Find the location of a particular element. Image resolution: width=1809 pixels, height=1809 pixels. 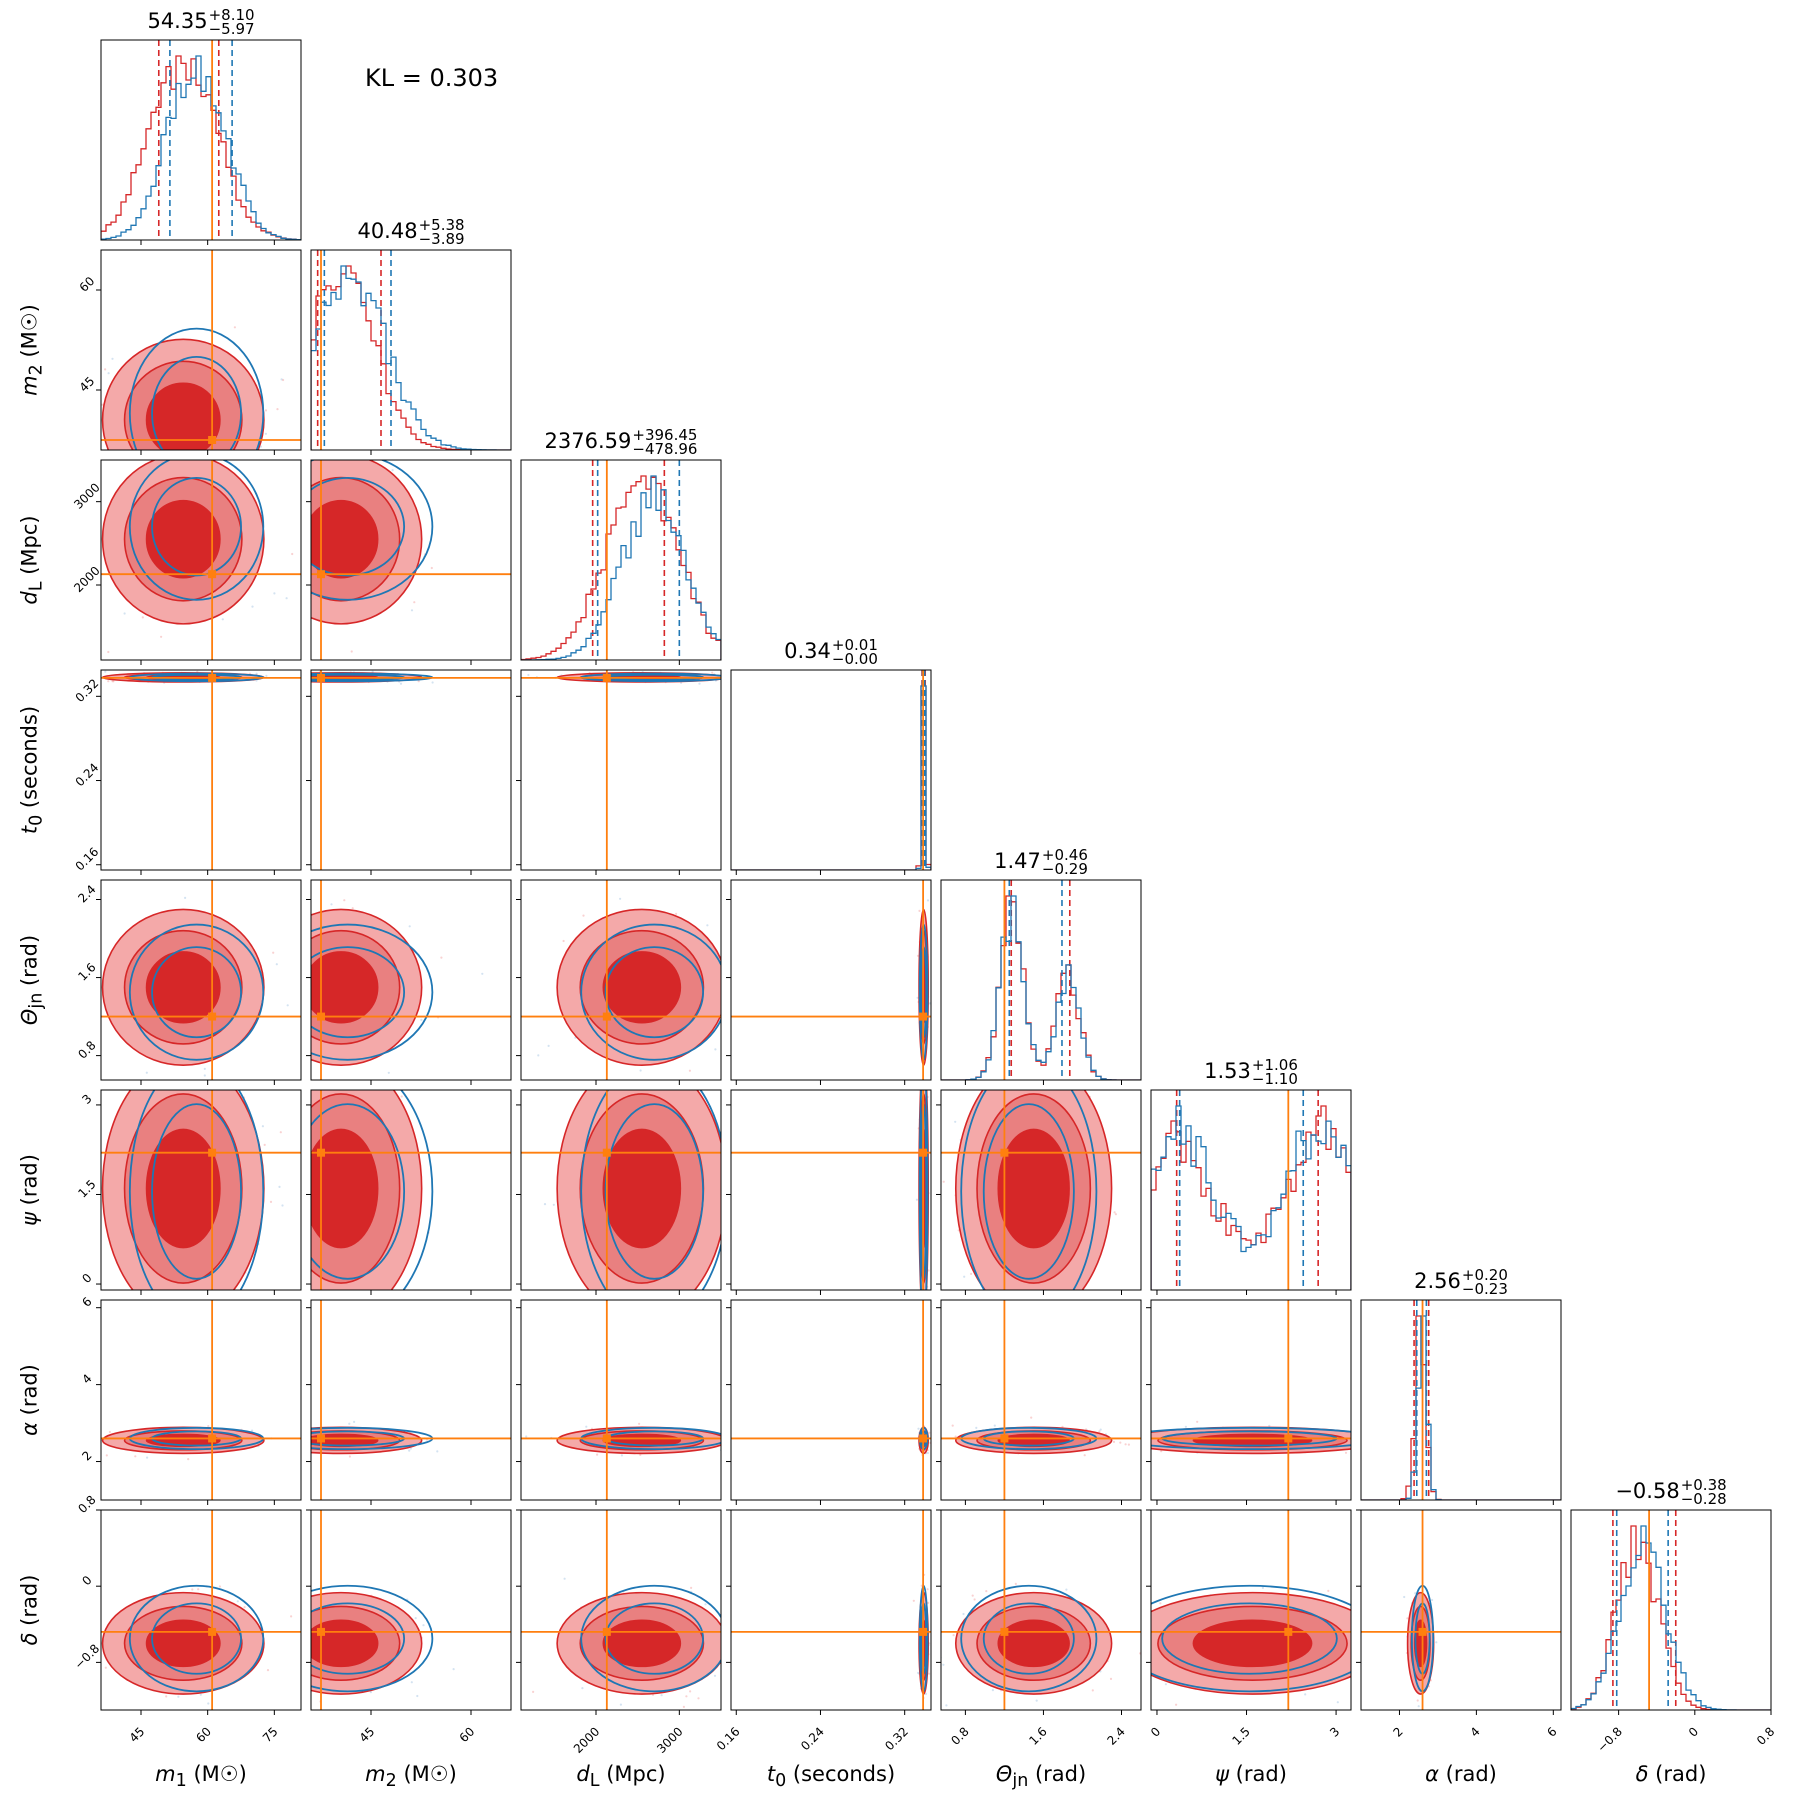

y-tick-label: 3000 is located at coordinates (86, 495).